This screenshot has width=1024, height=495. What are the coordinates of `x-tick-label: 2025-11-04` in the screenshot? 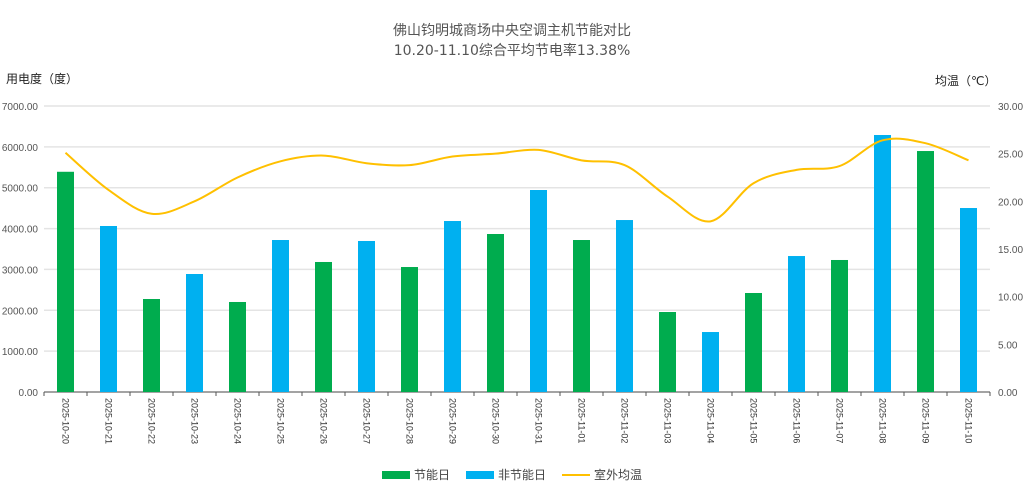 It's located at (711, 420).